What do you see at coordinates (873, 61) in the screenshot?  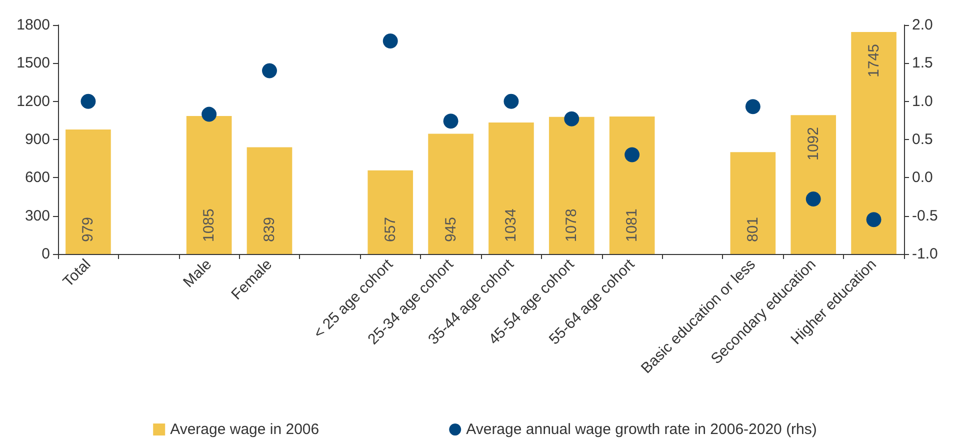 I see `data-label: 1745` at bounding box center [873, 61].